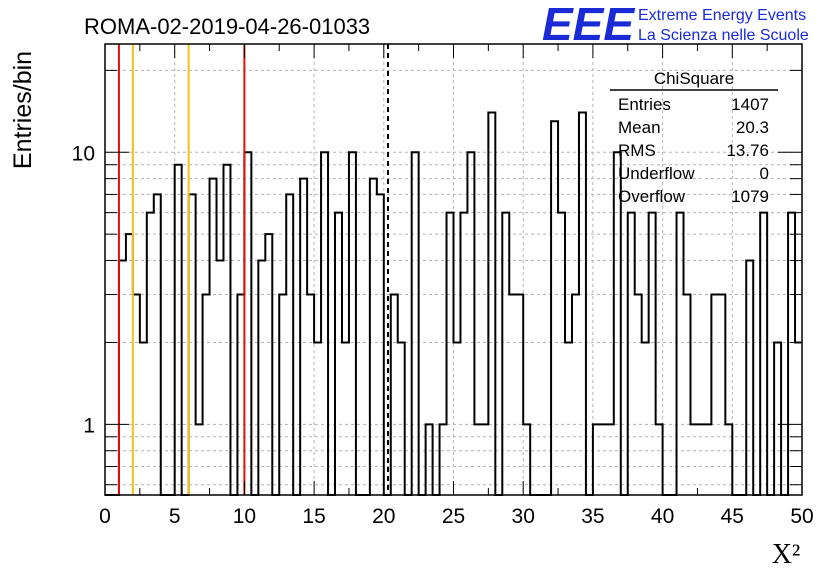 This screenshot has height=572, width=836. Describe the element at coordinates (662, 516) in the screenshot. I see `x-tick-label: 40` at that location.